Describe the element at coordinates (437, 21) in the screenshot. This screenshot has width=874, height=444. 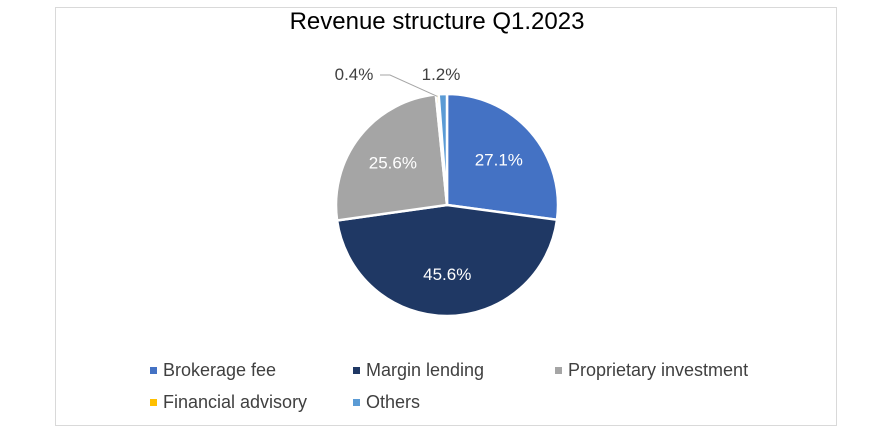
I see `chart-title: Revenue structure Q1.2023` at that location.